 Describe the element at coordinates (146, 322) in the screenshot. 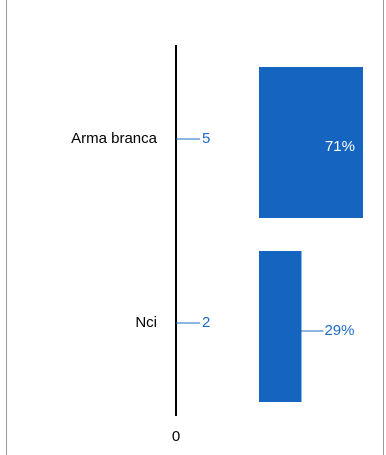

I see `category-label: Nci` at that location.